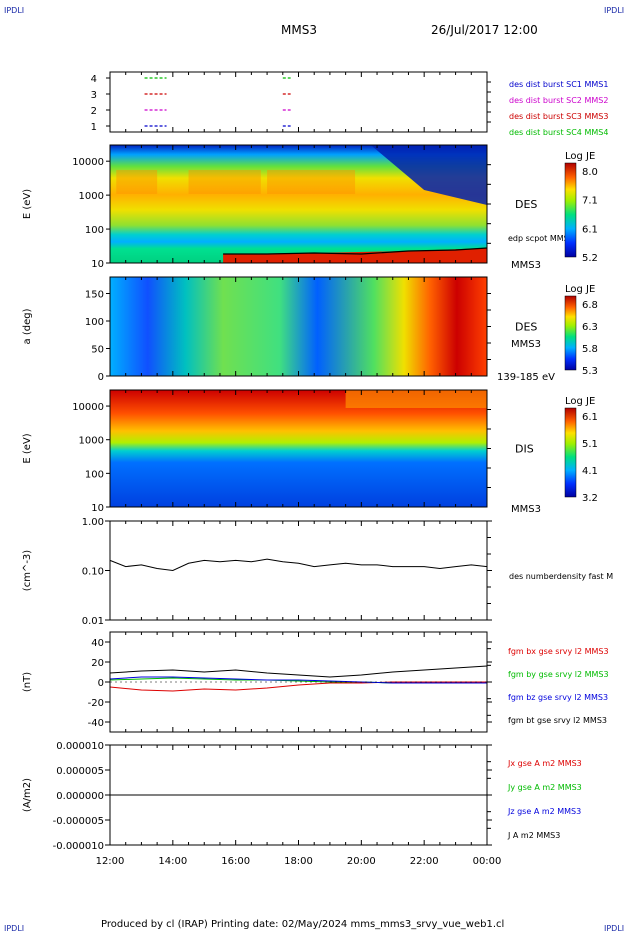  I want to click on panel1-ytick-label: 2, so click(94, 111).